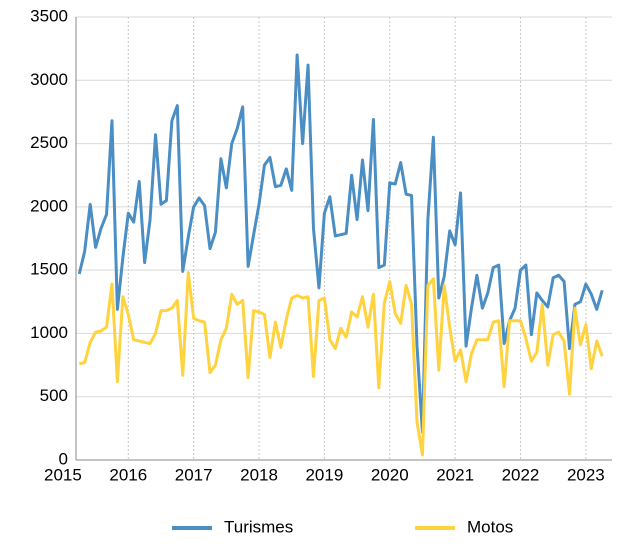 Image resolution: width=619 pixels, height=544 pixels. What do you see at coordinates (49, 332) in the screenshot?
I see `y-tick-label: 1000` at bounding box center [49, 332].